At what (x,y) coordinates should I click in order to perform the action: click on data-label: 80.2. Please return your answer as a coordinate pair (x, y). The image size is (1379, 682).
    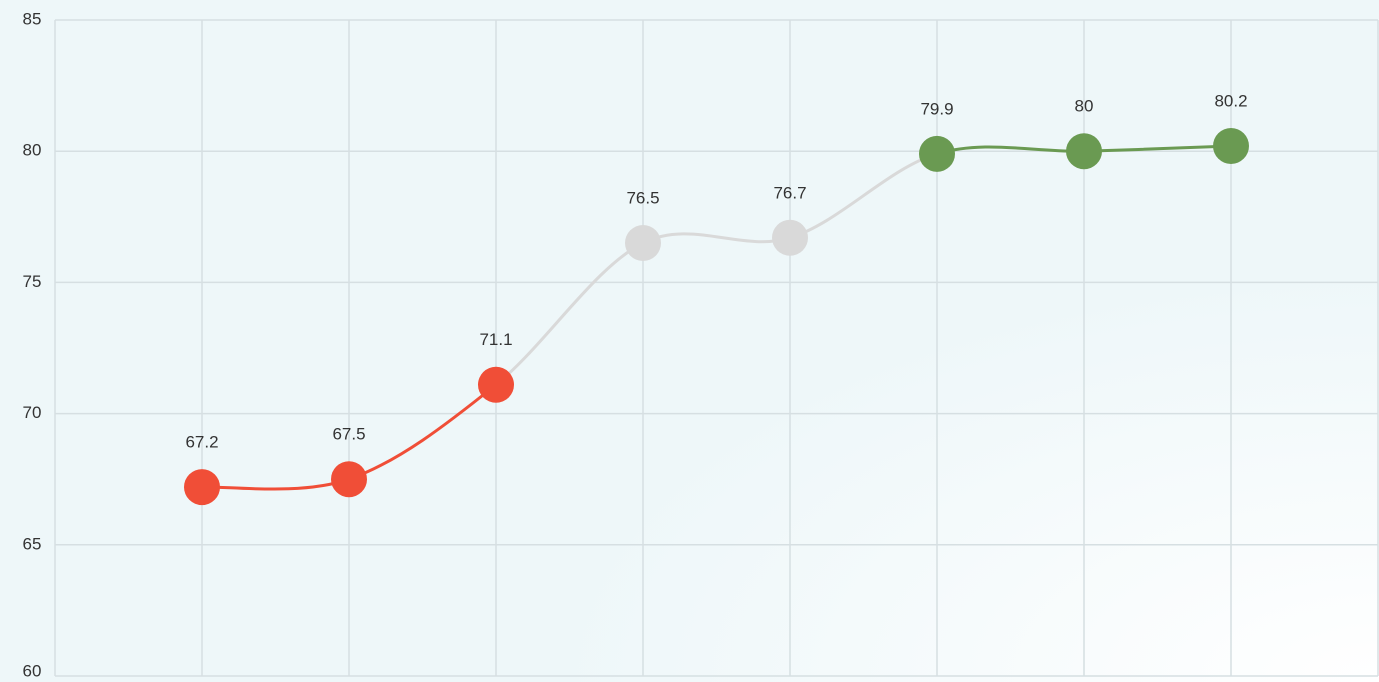
    Looking at the image, I should click on (1230, 100).